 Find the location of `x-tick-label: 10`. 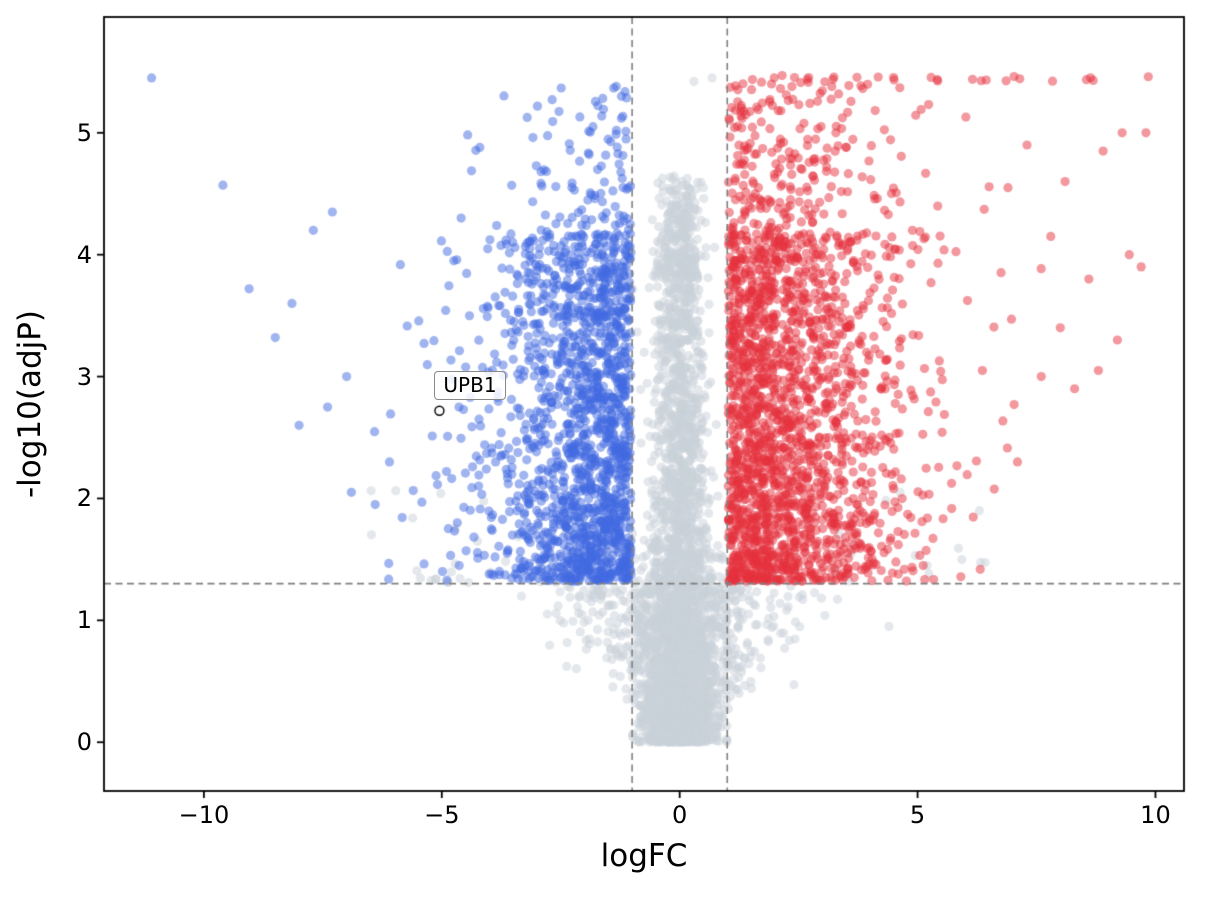

x-tick-label: 10 is located at coordinates (1155, 815).